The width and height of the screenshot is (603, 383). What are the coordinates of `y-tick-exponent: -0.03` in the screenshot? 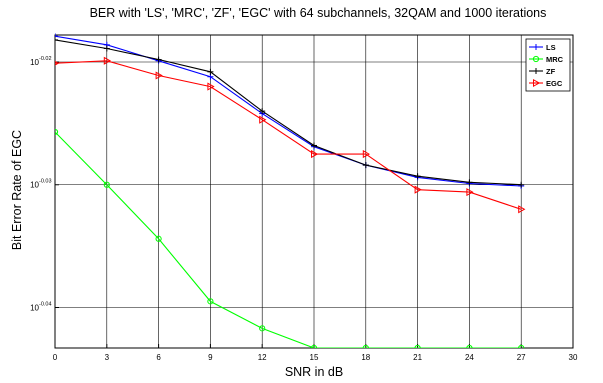 It's located at (45, 182).